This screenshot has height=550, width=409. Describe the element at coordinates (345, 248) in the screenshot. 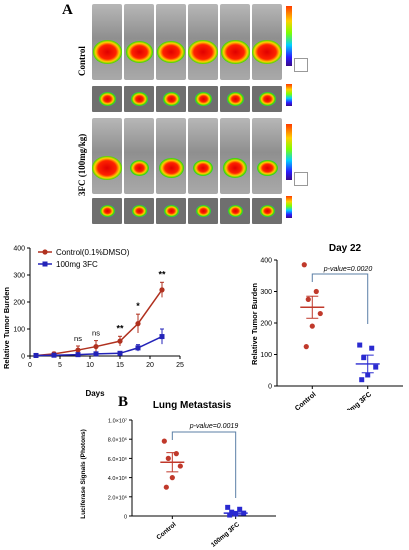

I see `day22-title: Day 22` at that location.